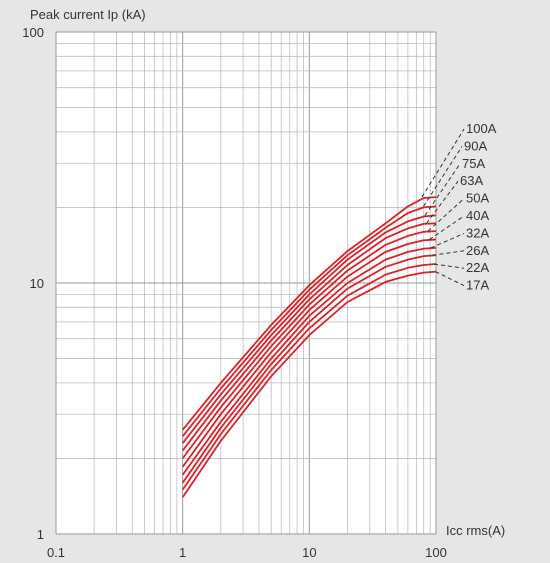  Describe the element at coordinates (477, 198) in the screenshot. I see `series-label: 50A` at that location.